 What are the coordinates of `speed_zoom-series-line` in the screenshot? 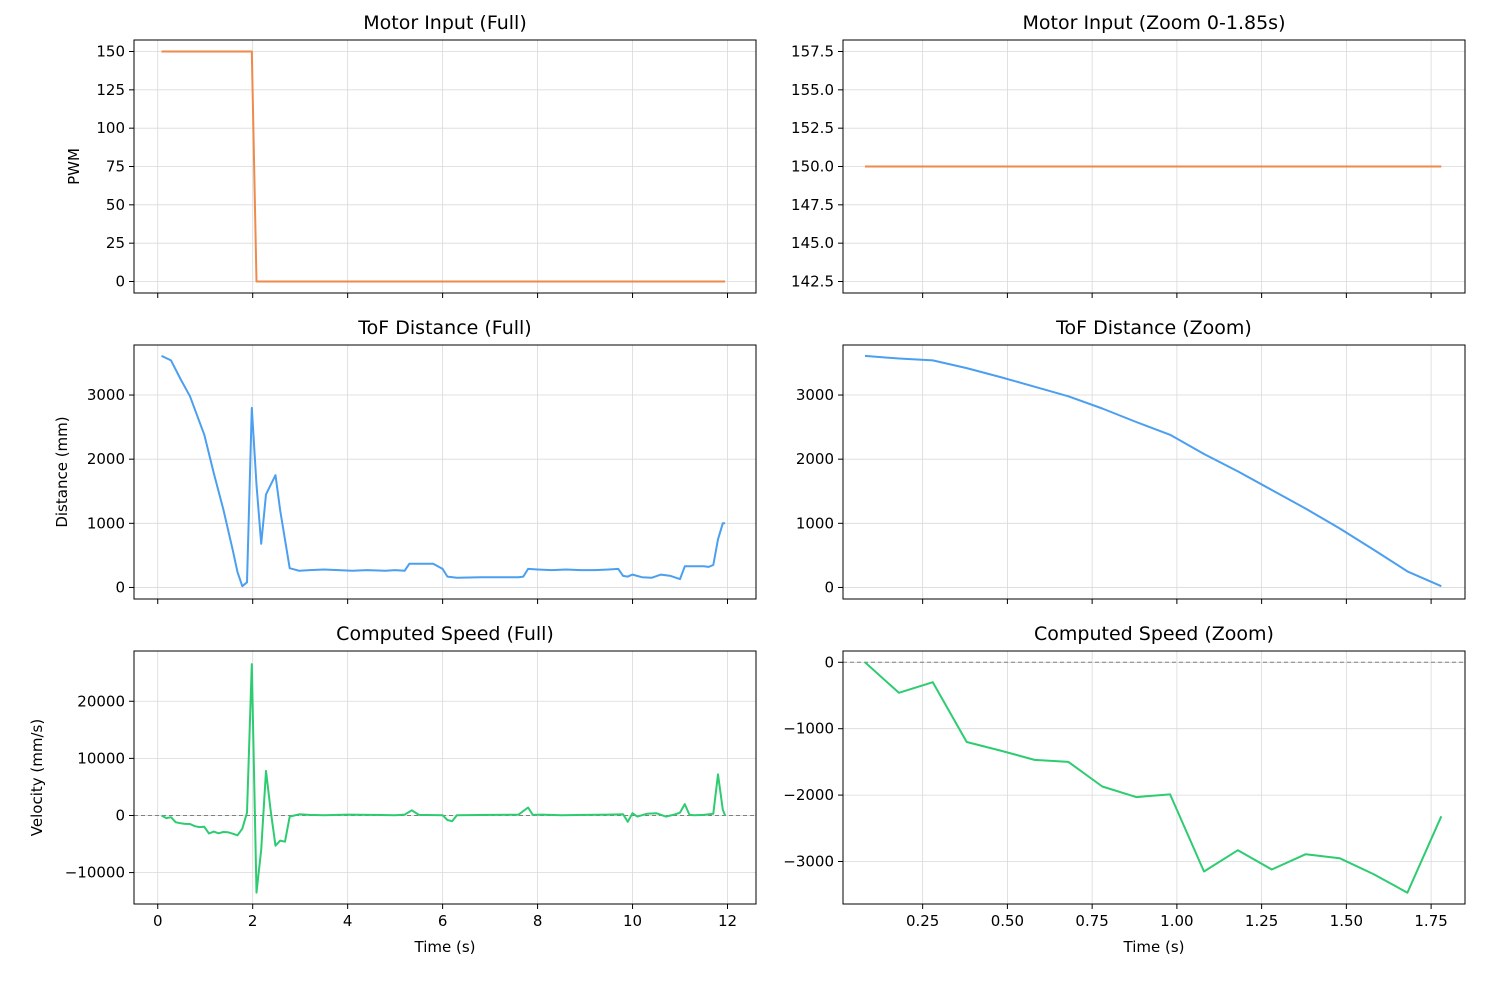 It's located at (1153, 777).